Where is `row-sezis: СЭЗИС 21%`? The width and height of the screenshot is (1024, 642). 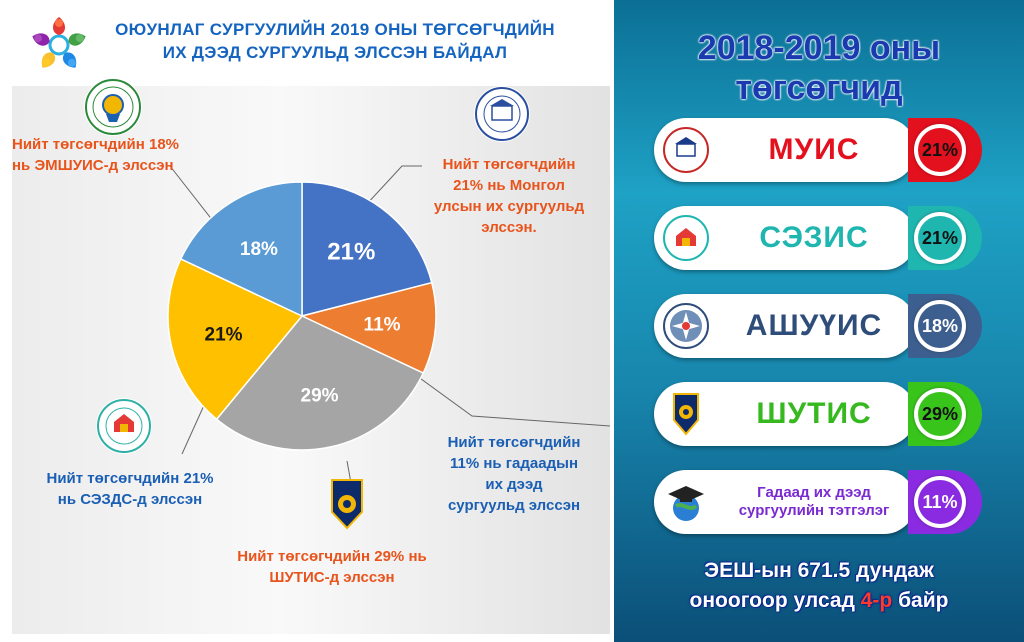
row-sezis: СЭЗИС 21% is located at coordinates (821, 238).